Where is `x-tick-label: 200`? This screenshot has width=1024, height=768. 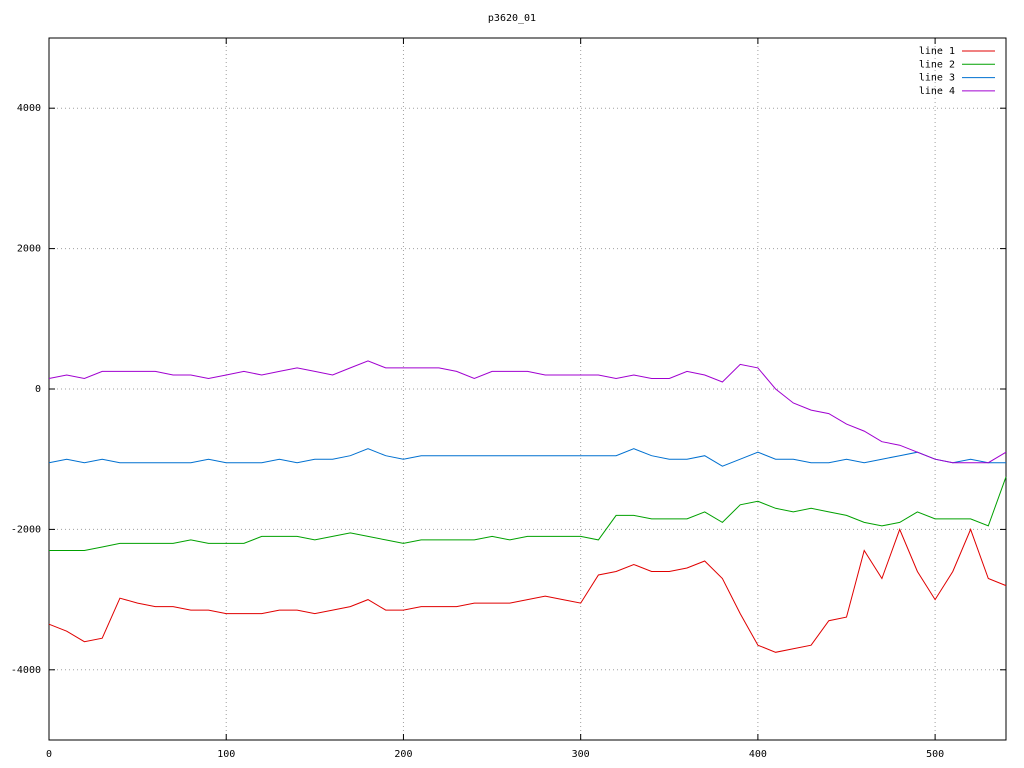
x-tick-label: 200 is located at coordinates (403, 754).